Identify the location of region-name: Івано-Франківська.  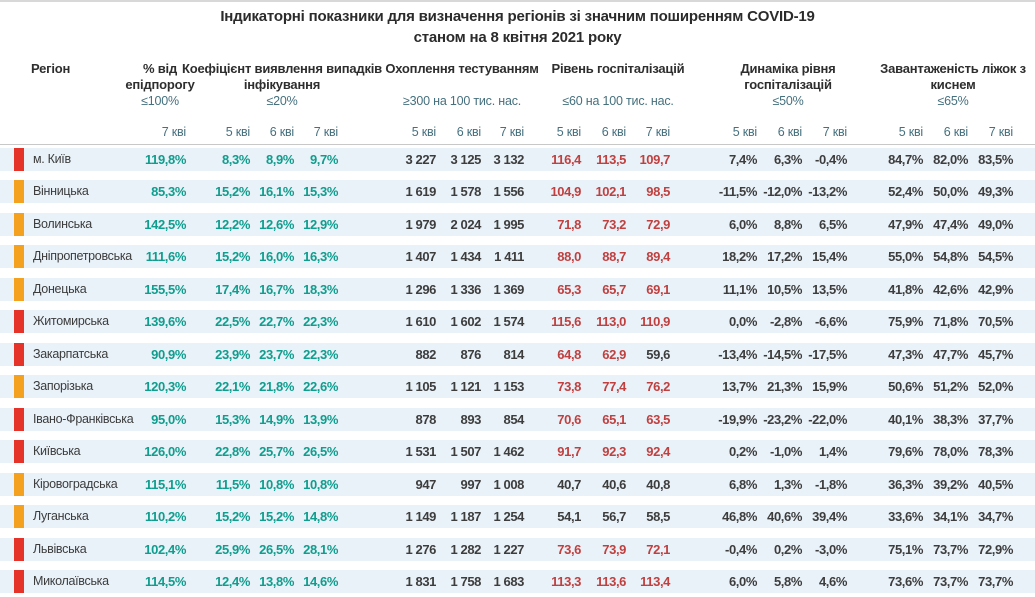
(83, 419).